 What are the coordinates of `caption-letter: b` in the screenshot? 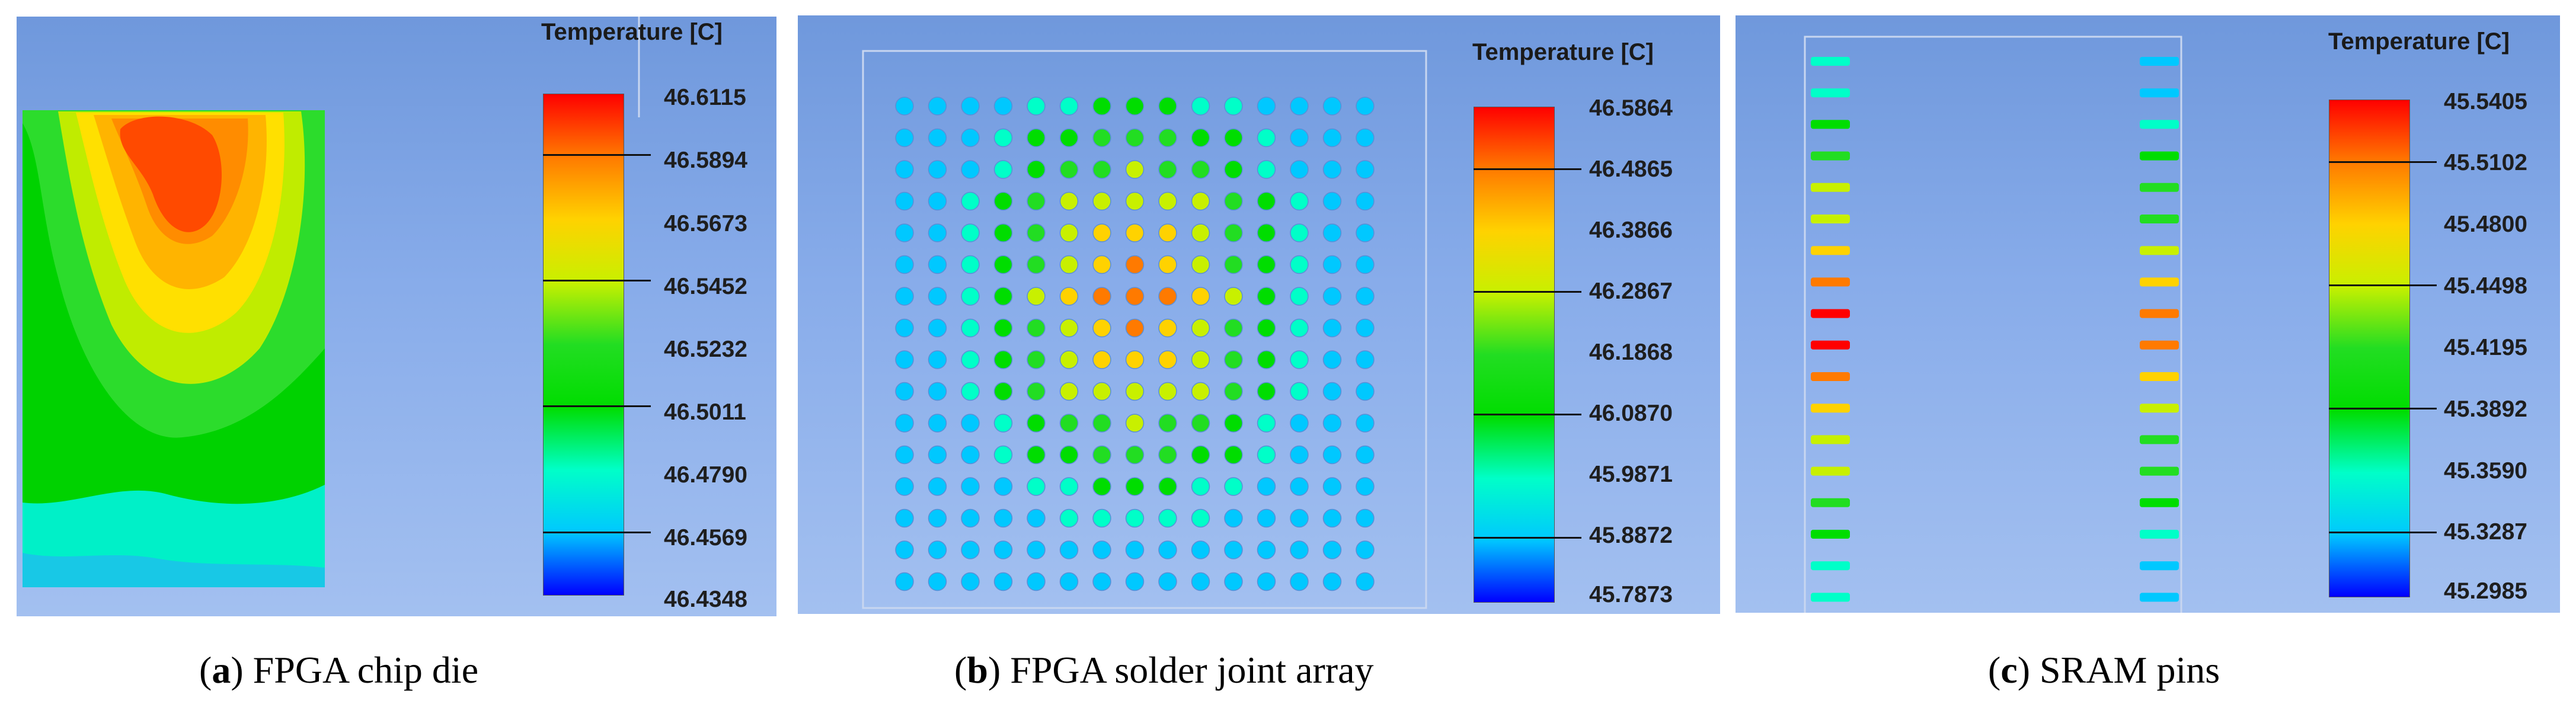 It's located at (977, 670).